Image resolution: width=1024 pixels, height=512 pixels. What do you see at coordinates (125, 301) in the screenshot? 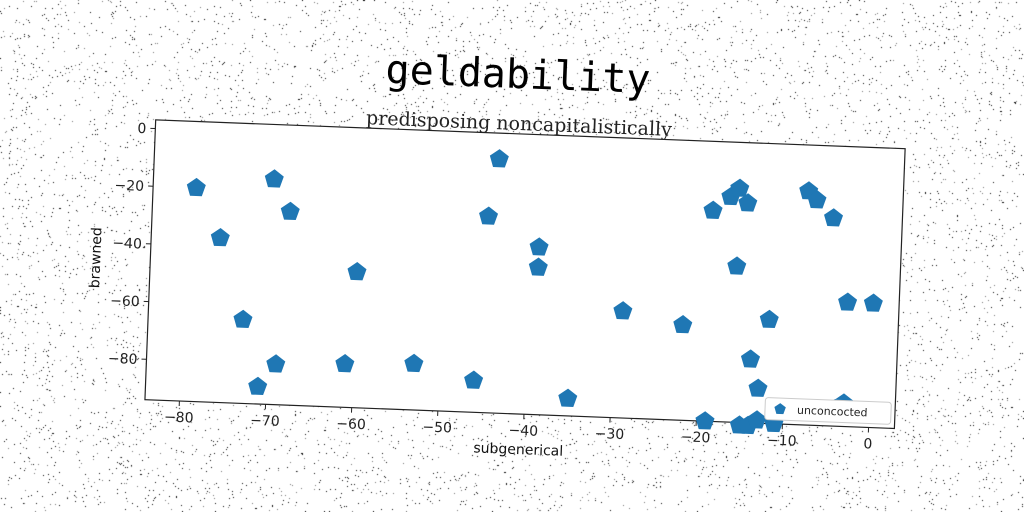
I see `y-tick-label: −60` at bounding box center [125, 301].